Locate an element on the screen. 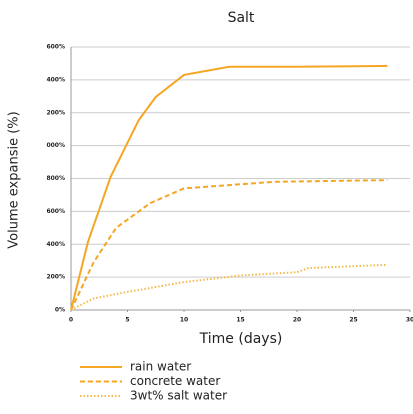 The image size is (413, 414). x-tick-label: 0 is located at coordinates (71, 320).